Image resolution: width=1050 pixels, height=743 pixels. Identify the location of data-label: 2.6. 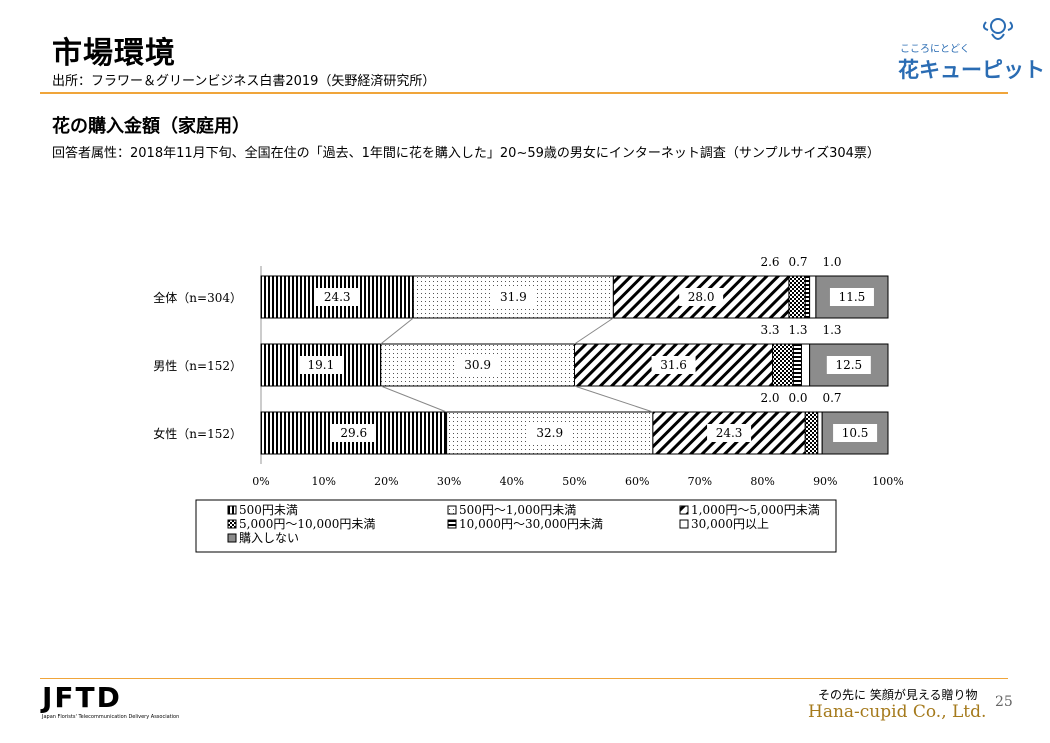
(769, 262).